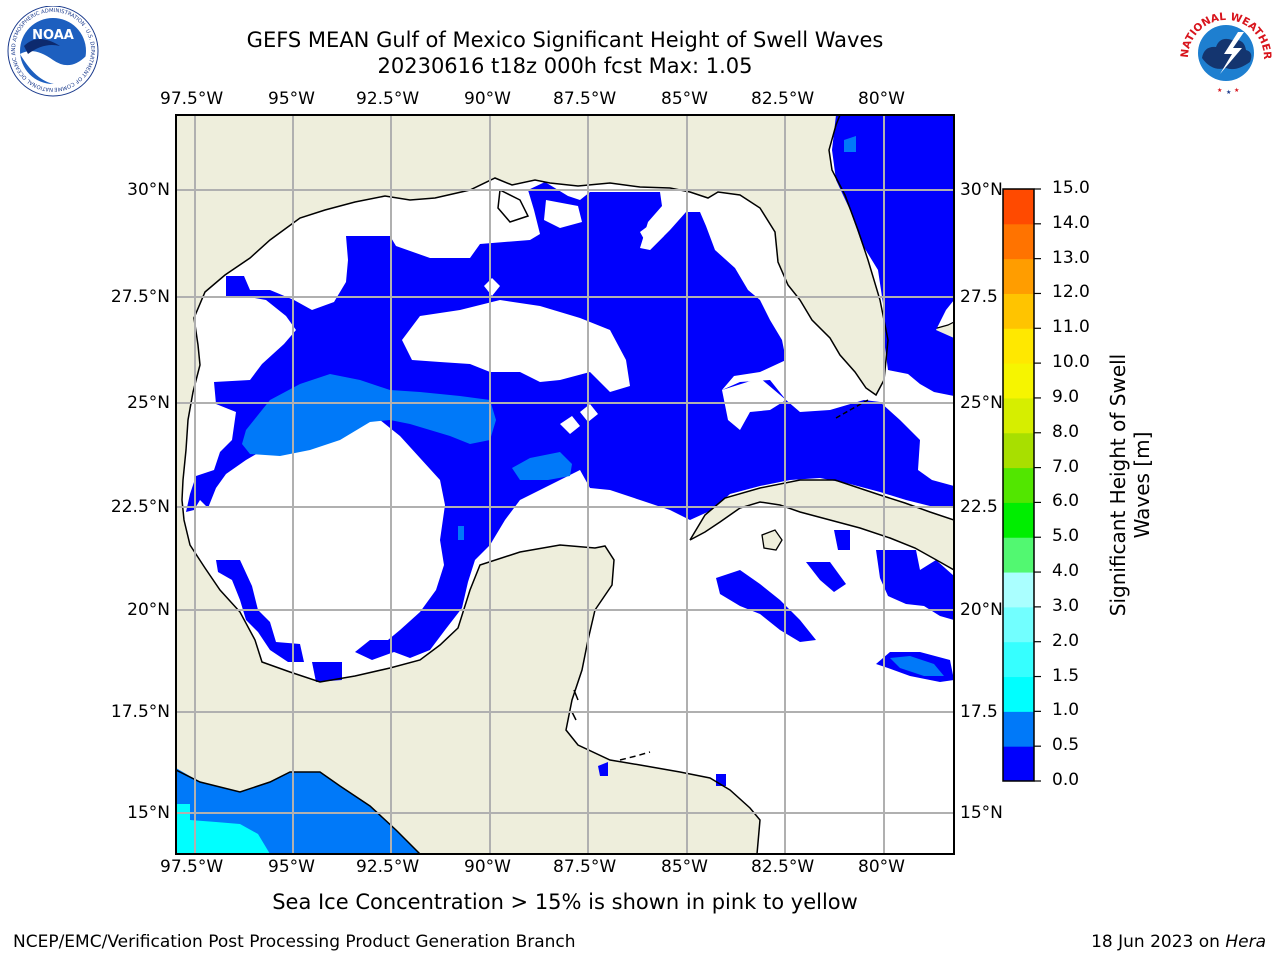 Image resolution: width=1280 pixels, height=960 pixels. What do you see at coordinates (53, 35) in the screenshot?
I see `noaa-logo-text: NOAA` at bounding box center [53, 35].